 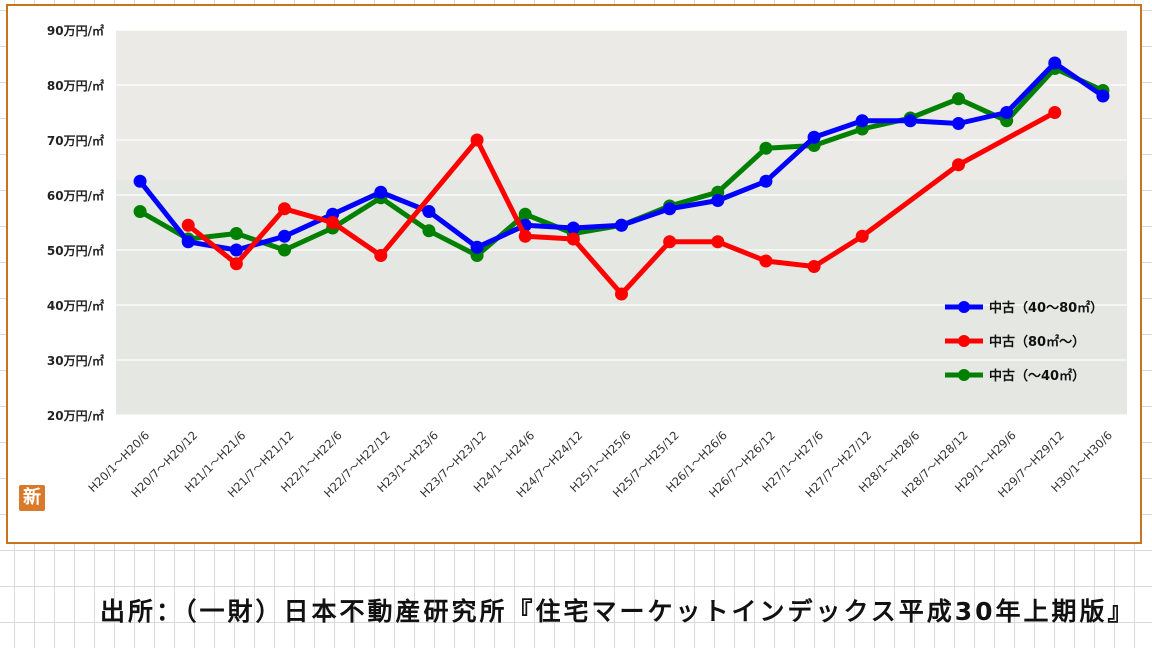 What do you see at coordinates (1037, 342) in the screenshot?
I see `legend-label: 中古（80㎡～）` at bounding box center [1037, 342].